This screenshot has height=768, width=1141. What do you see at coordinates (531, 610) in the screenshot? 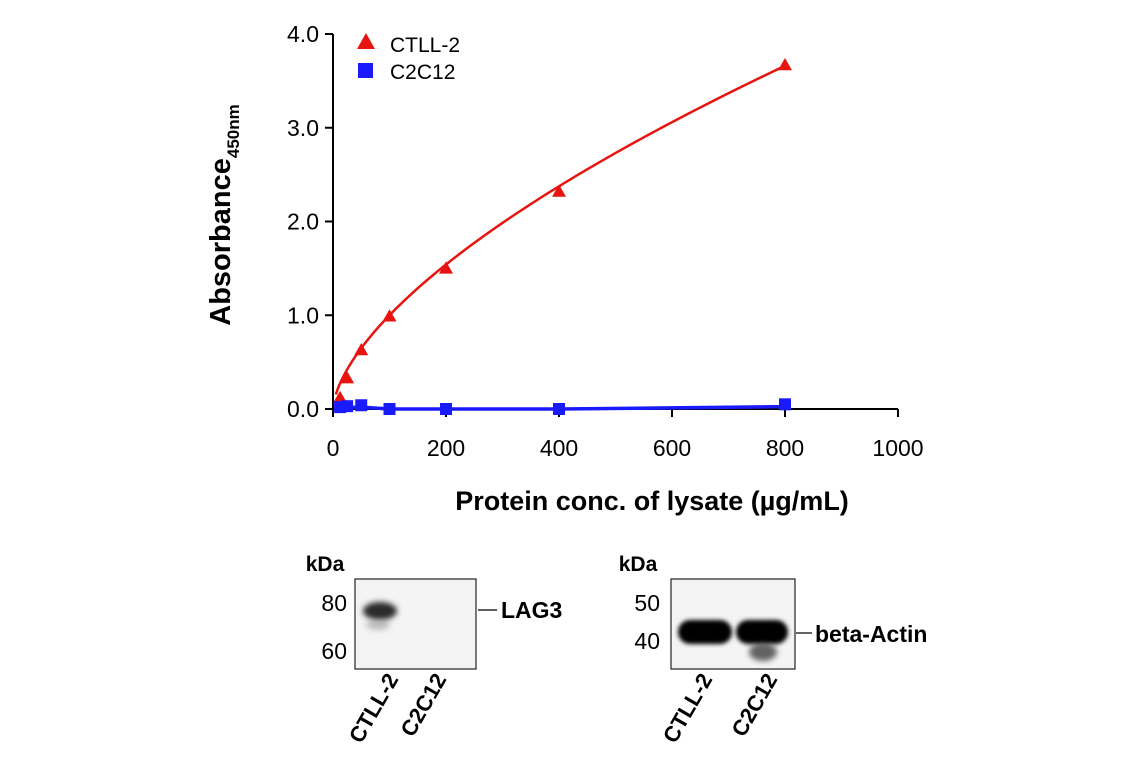
I see `target-label-lag3: LAG3` at bounding box center [531, 610].